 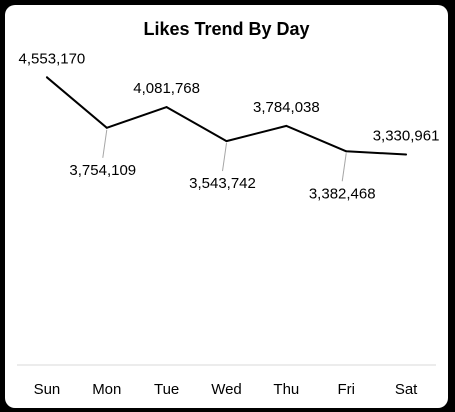 What do you see at coordinates (406, 136) in the screenshot?
I see `data-label: 3,330,961` at bounding box center [406, 136].